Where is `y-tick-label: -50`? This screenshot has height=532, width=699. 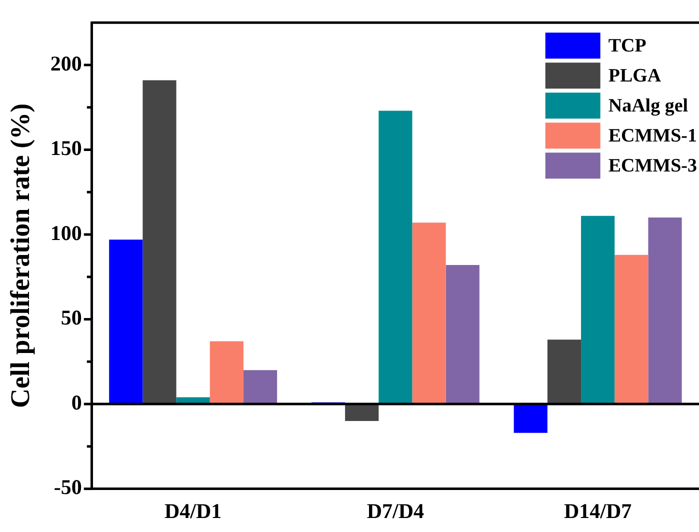 y-tick-label: -50 is located at coordinates (68, 487).